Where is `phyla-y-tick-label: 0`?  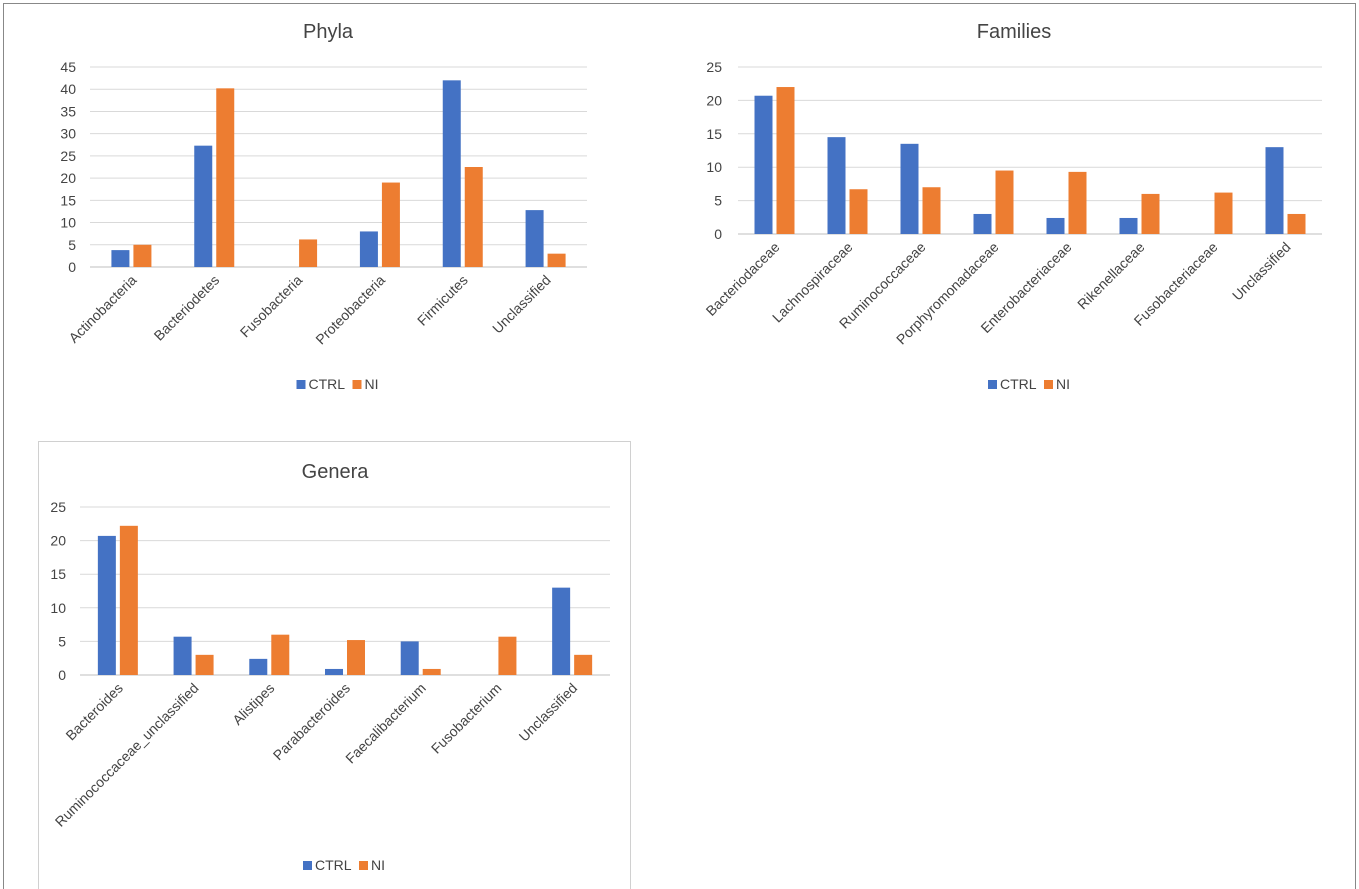
phyla-y-tick-label: 0 is located at coordinates (72, 267).